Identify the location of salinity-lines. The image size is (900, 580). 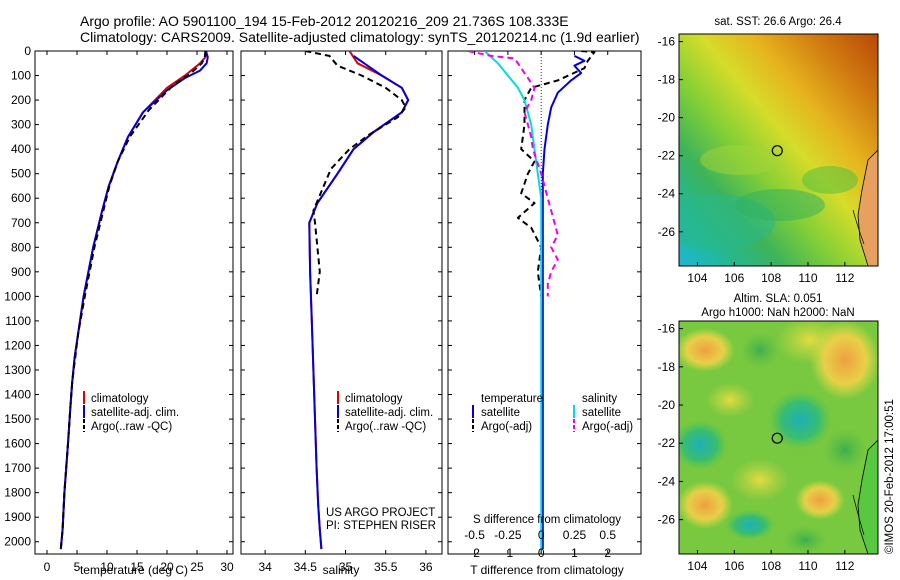
(357, 300).